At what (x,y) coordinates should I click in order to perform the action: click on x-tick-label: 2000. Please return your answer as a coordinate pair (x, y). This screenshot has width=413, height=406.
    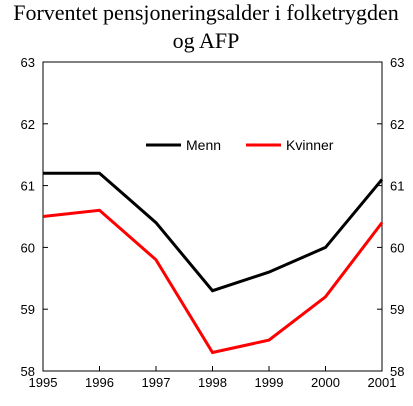
    Looking at the image, I should click on (325, 382).